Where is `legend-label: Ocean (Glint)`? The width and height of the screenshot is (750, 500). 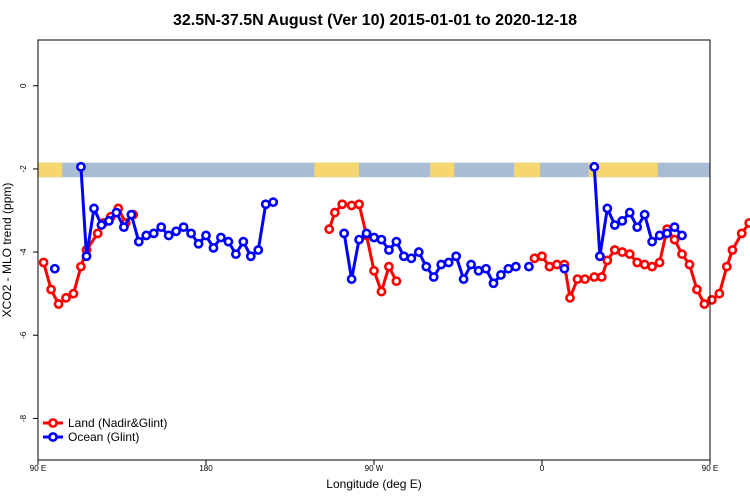
legend-label: Ocean (Glint) is located at coordinates (103, 437).